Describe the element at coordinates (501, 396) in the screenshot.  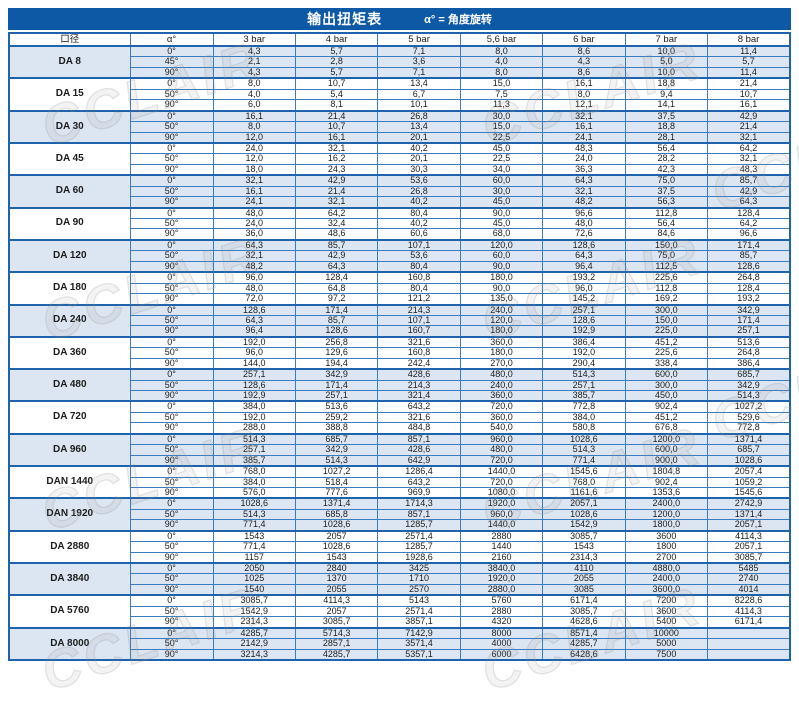
I see `torque-value-cell: 360,0` at that location.